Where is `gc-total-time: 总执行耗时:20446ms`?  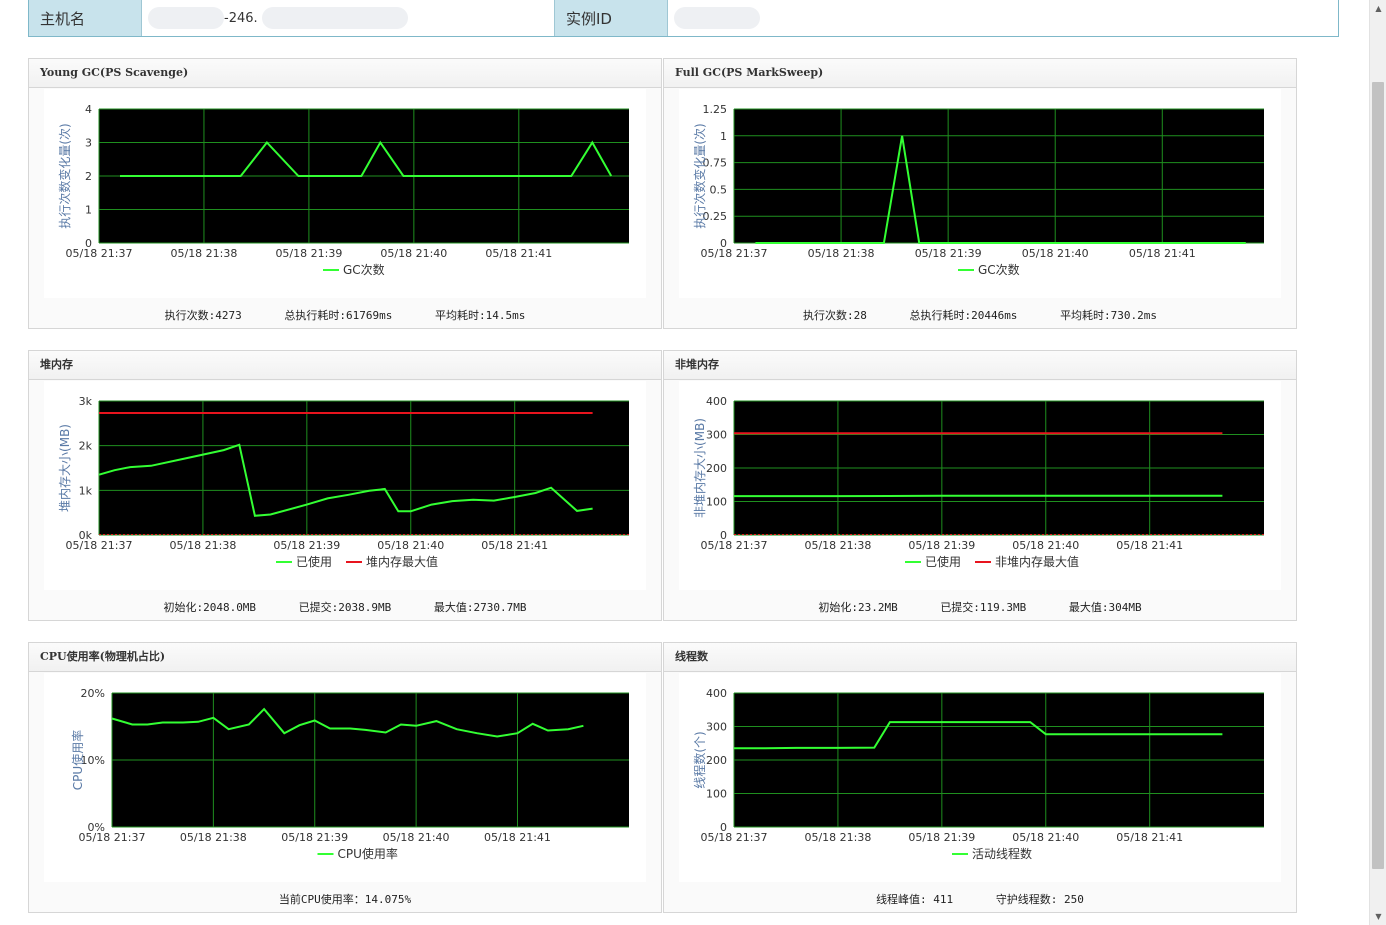 gc-total-time: 总执行耗时:20446ms is located at coordinates (963, 315).